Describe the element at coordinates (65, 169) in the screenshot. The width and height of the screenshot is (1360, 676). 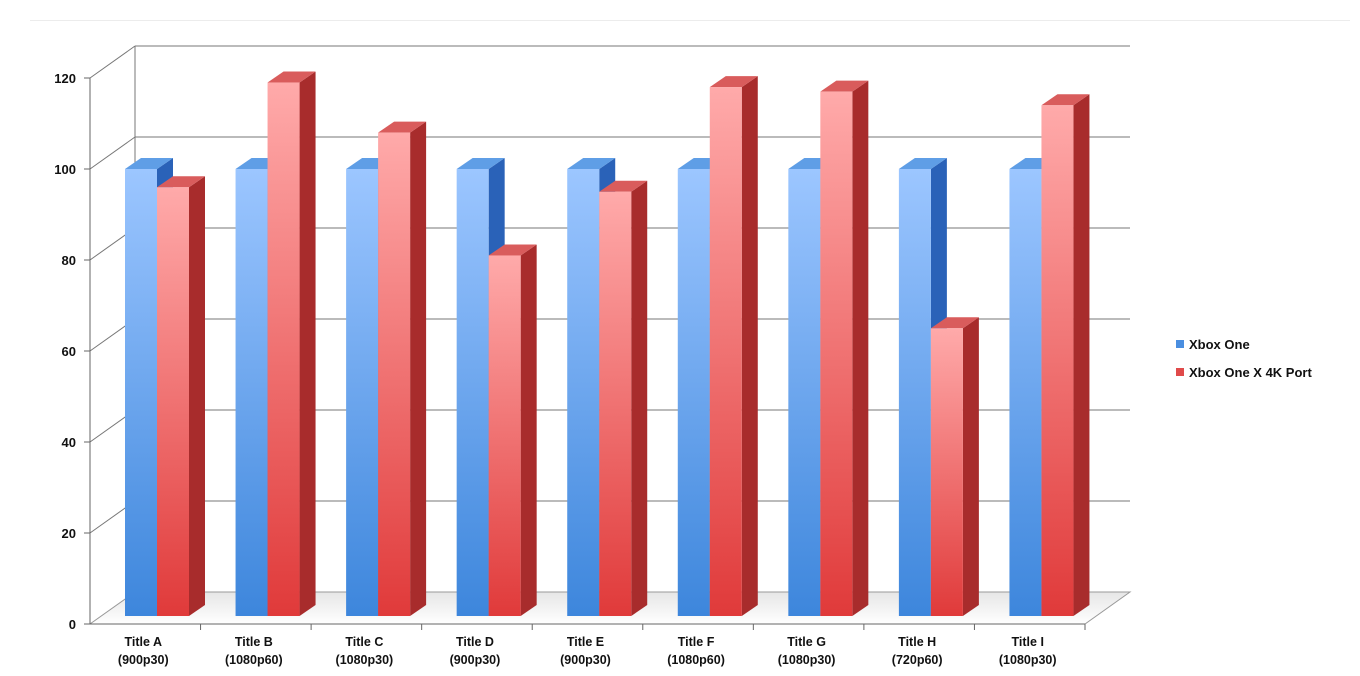
I see `y-tick-label: 100` at that location.